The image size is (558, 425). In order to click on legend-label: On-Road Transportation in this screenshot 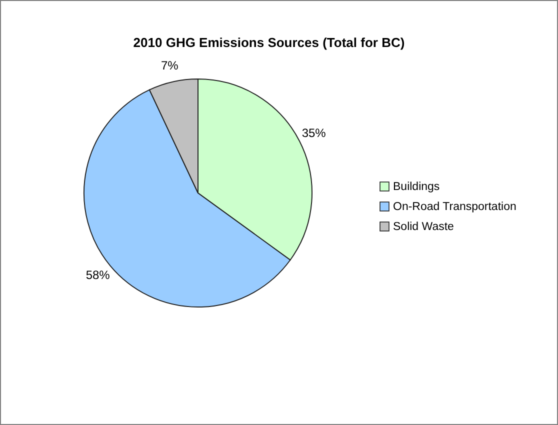, I will do `click(454, 207)`.